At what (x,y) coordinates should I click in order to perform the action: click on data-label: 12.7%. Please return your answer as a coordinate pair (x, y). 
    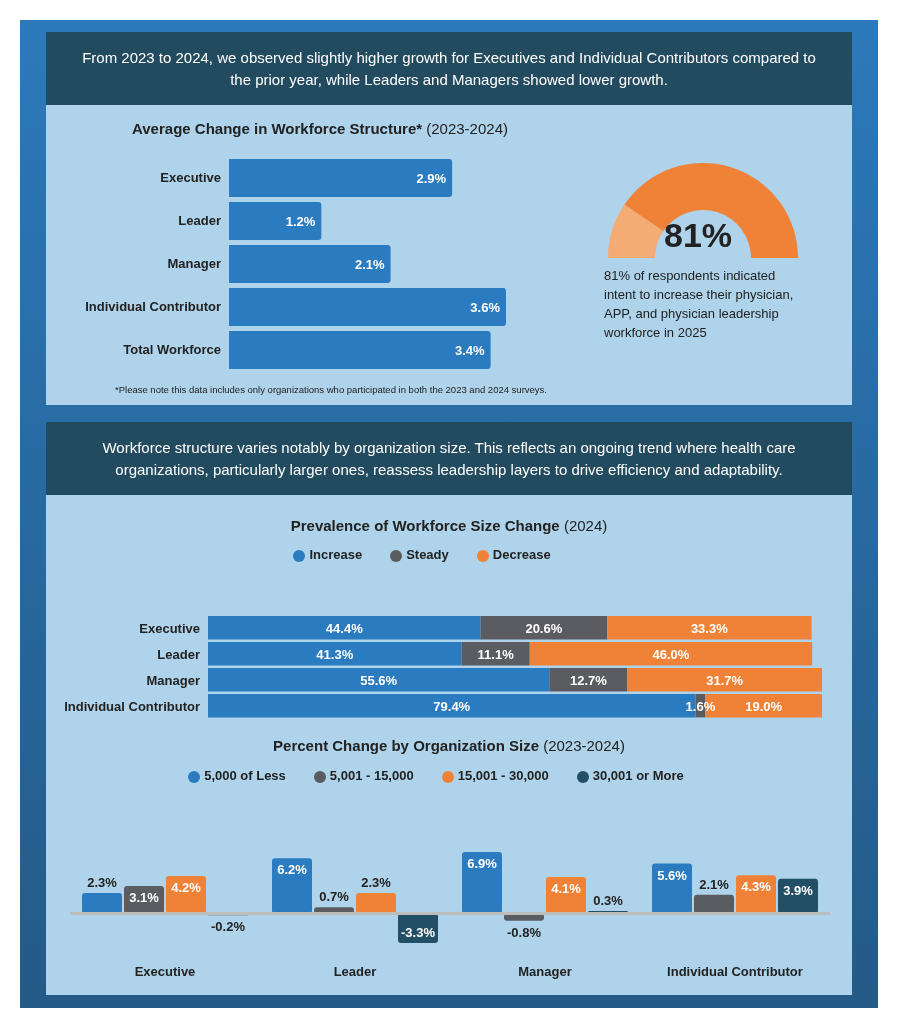
    Looking at the image, I should click on (588, 680).